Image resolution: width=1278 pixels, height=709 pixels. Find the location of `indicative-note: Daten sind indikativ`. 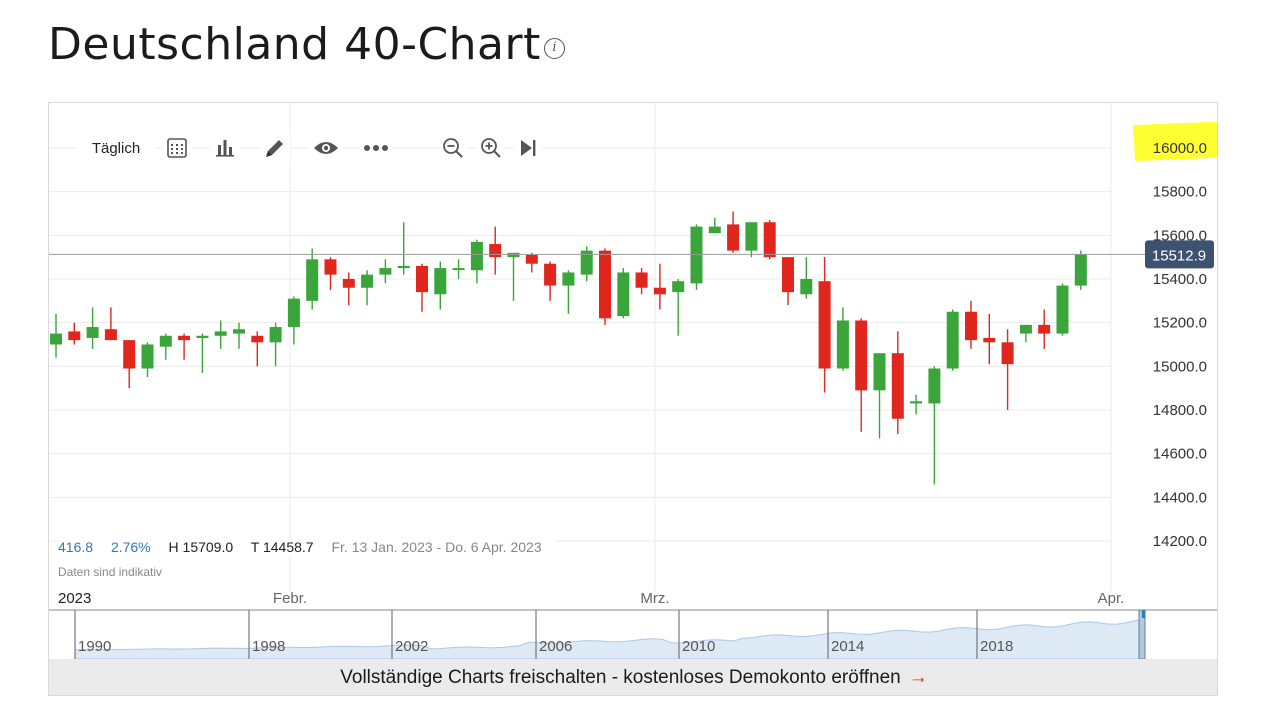

indicative-note: Daten sind indikativ is located at coordinates (110, 572).